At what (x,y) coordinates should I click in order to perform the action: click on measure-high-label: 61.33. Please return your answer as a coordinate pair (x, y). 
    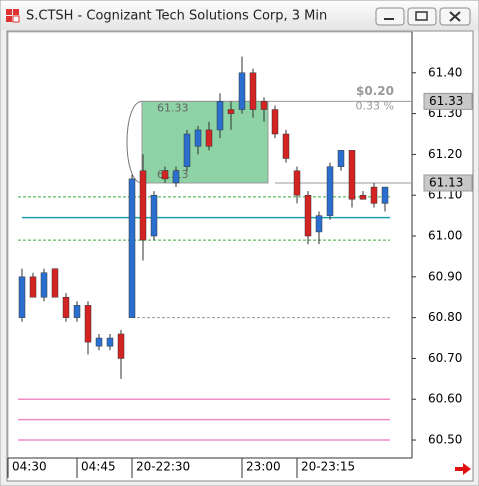
    Looking at the image, I should click on (173, 107).